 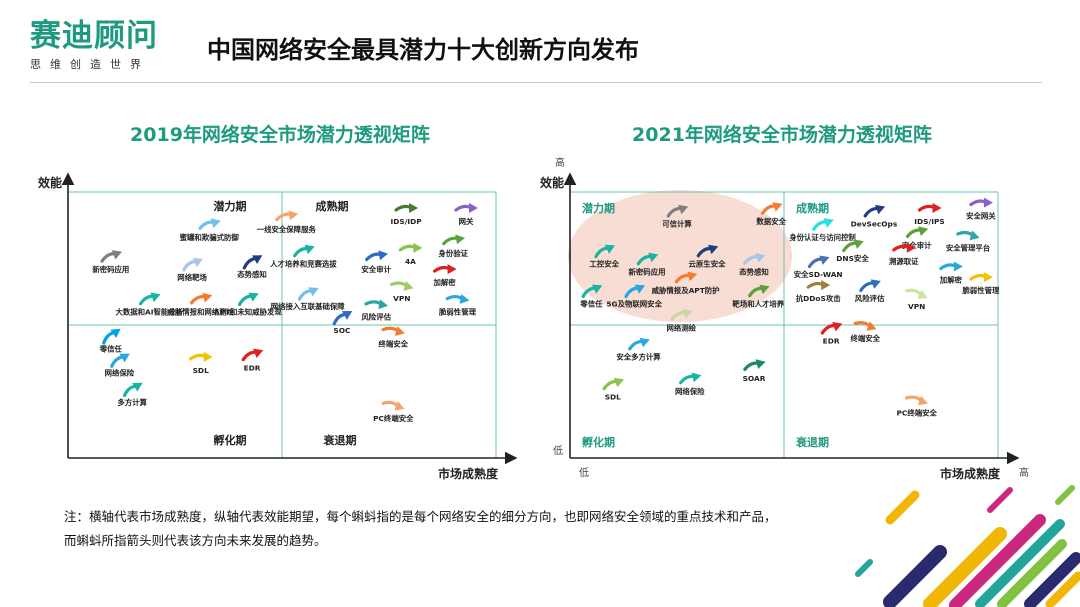 I want to click on x-tick-low: 低, so click(x=584, y=472).